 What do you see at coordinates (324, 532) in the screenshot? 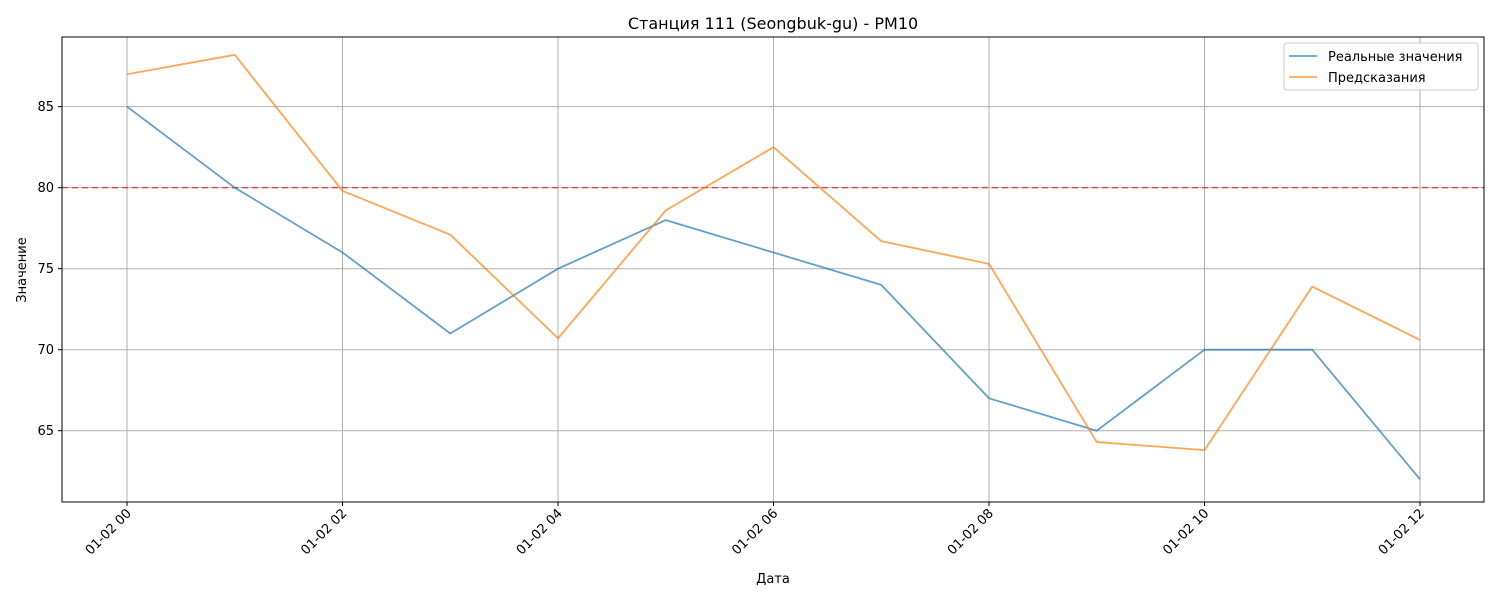
I see `x-tick-label: 01-02 02` at bounding box center [324, 532].